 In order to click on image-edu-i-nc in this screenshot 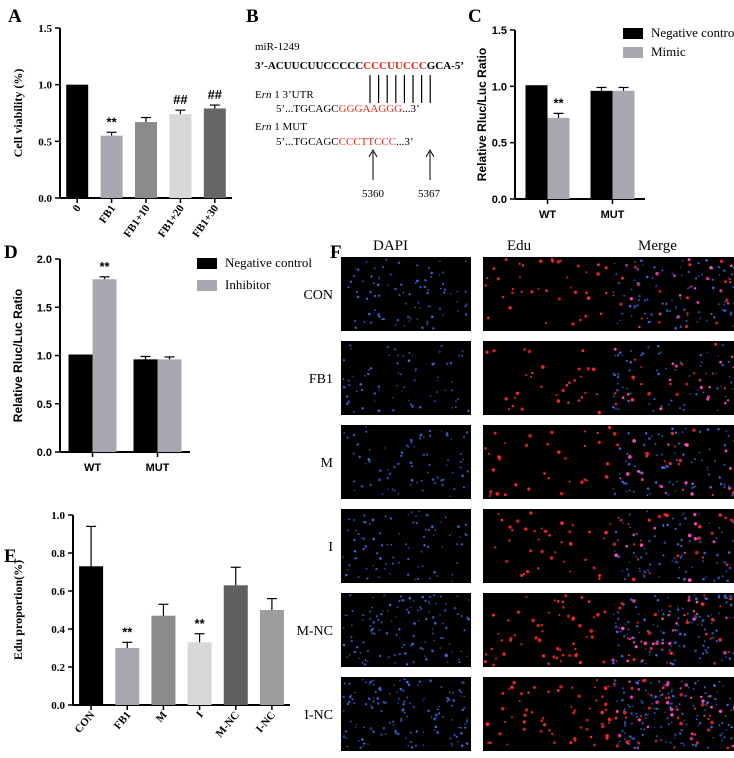, I will do `click(548, 714)`.